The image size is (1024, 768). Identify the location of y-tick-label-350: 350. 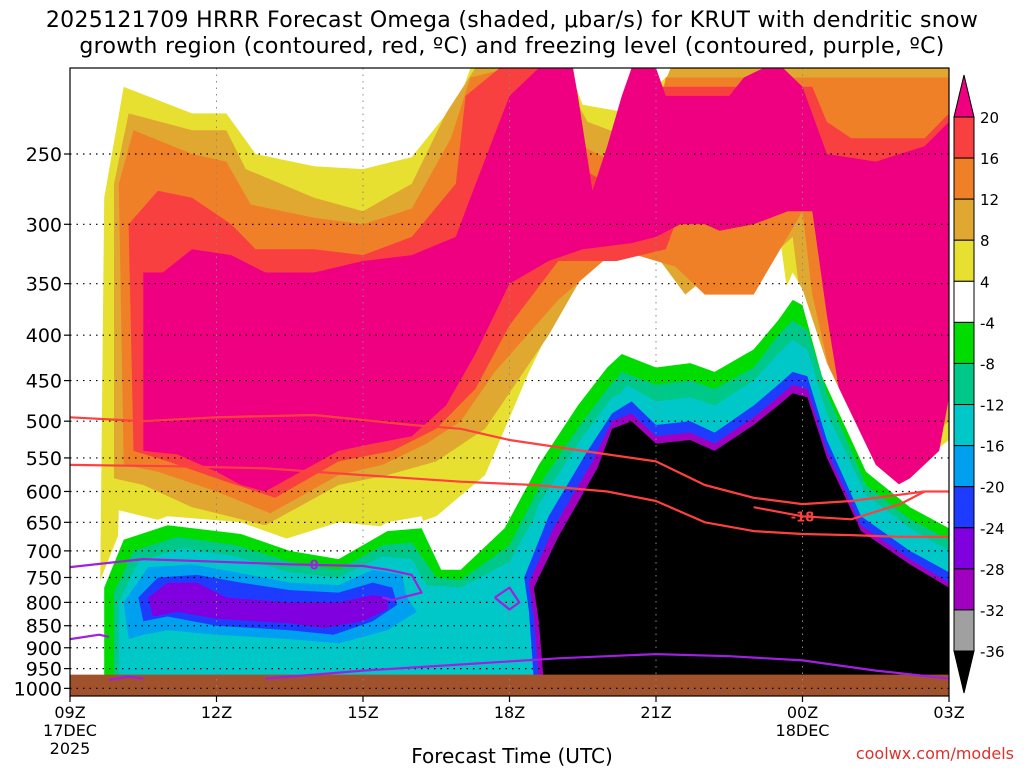
(44, 285).